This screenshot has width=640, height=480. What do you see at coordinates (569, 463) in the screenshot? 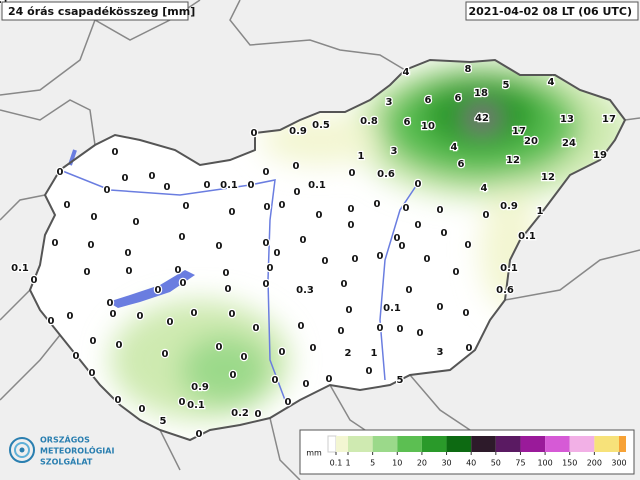
I see `legend-label: 150` at bounding box center [569, 463].